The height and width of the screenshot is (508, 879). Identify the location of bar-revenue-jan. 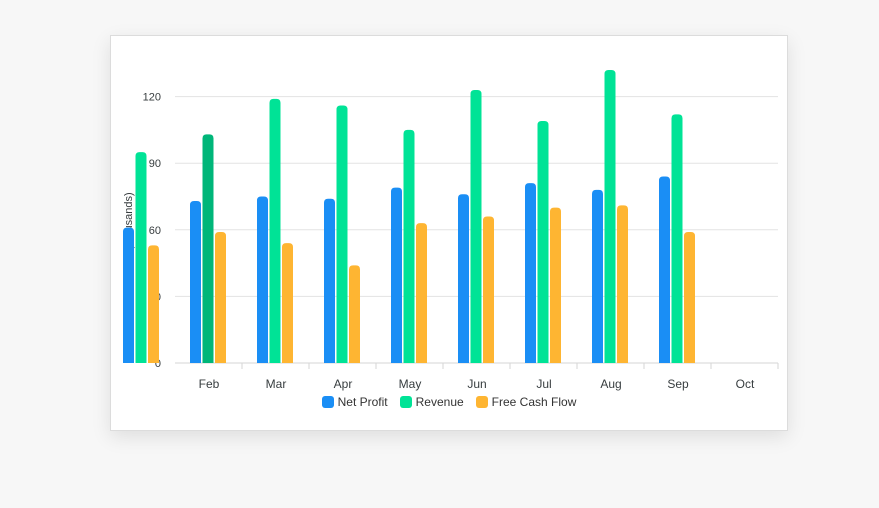
(141, 257).